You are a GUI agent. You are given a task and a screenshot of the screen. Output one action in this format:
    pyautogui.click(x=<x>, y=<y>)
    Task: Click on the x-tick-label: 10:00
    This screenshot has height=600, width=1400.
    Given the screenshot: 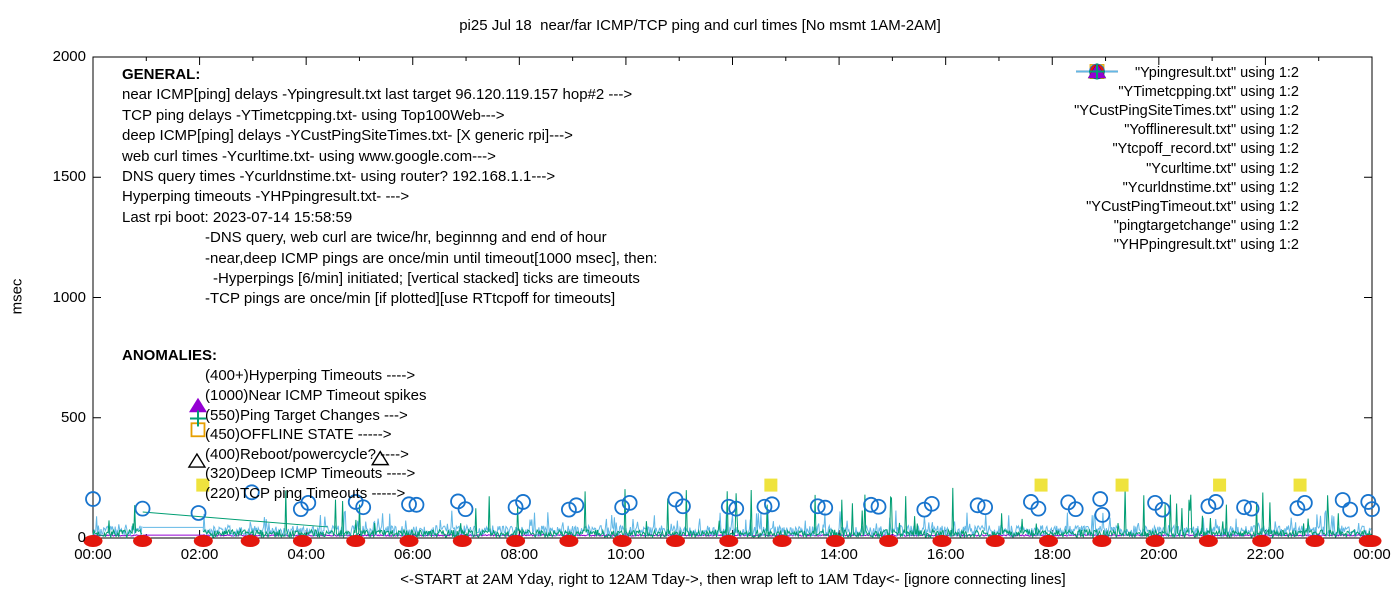 What is the action you would take?
    pyautogui.click(x=626, y=554)
    